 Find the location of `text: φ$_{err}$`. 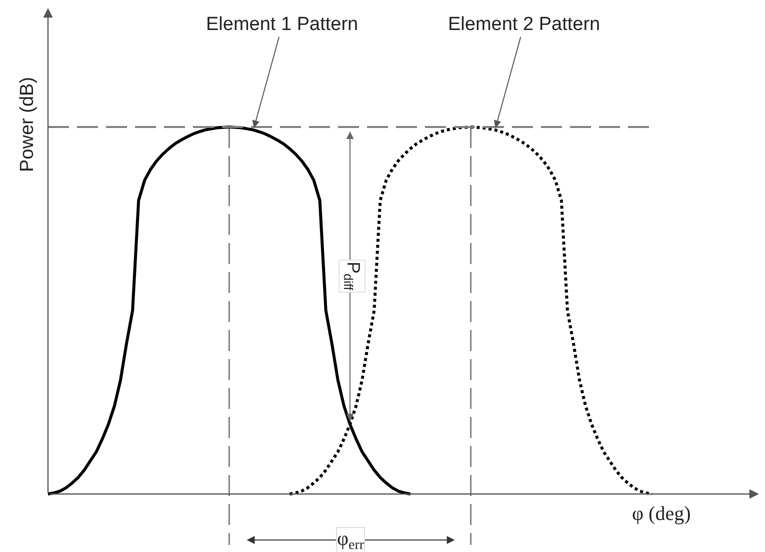

text: φ$_{err}$ is located at coordinates (350, 540).